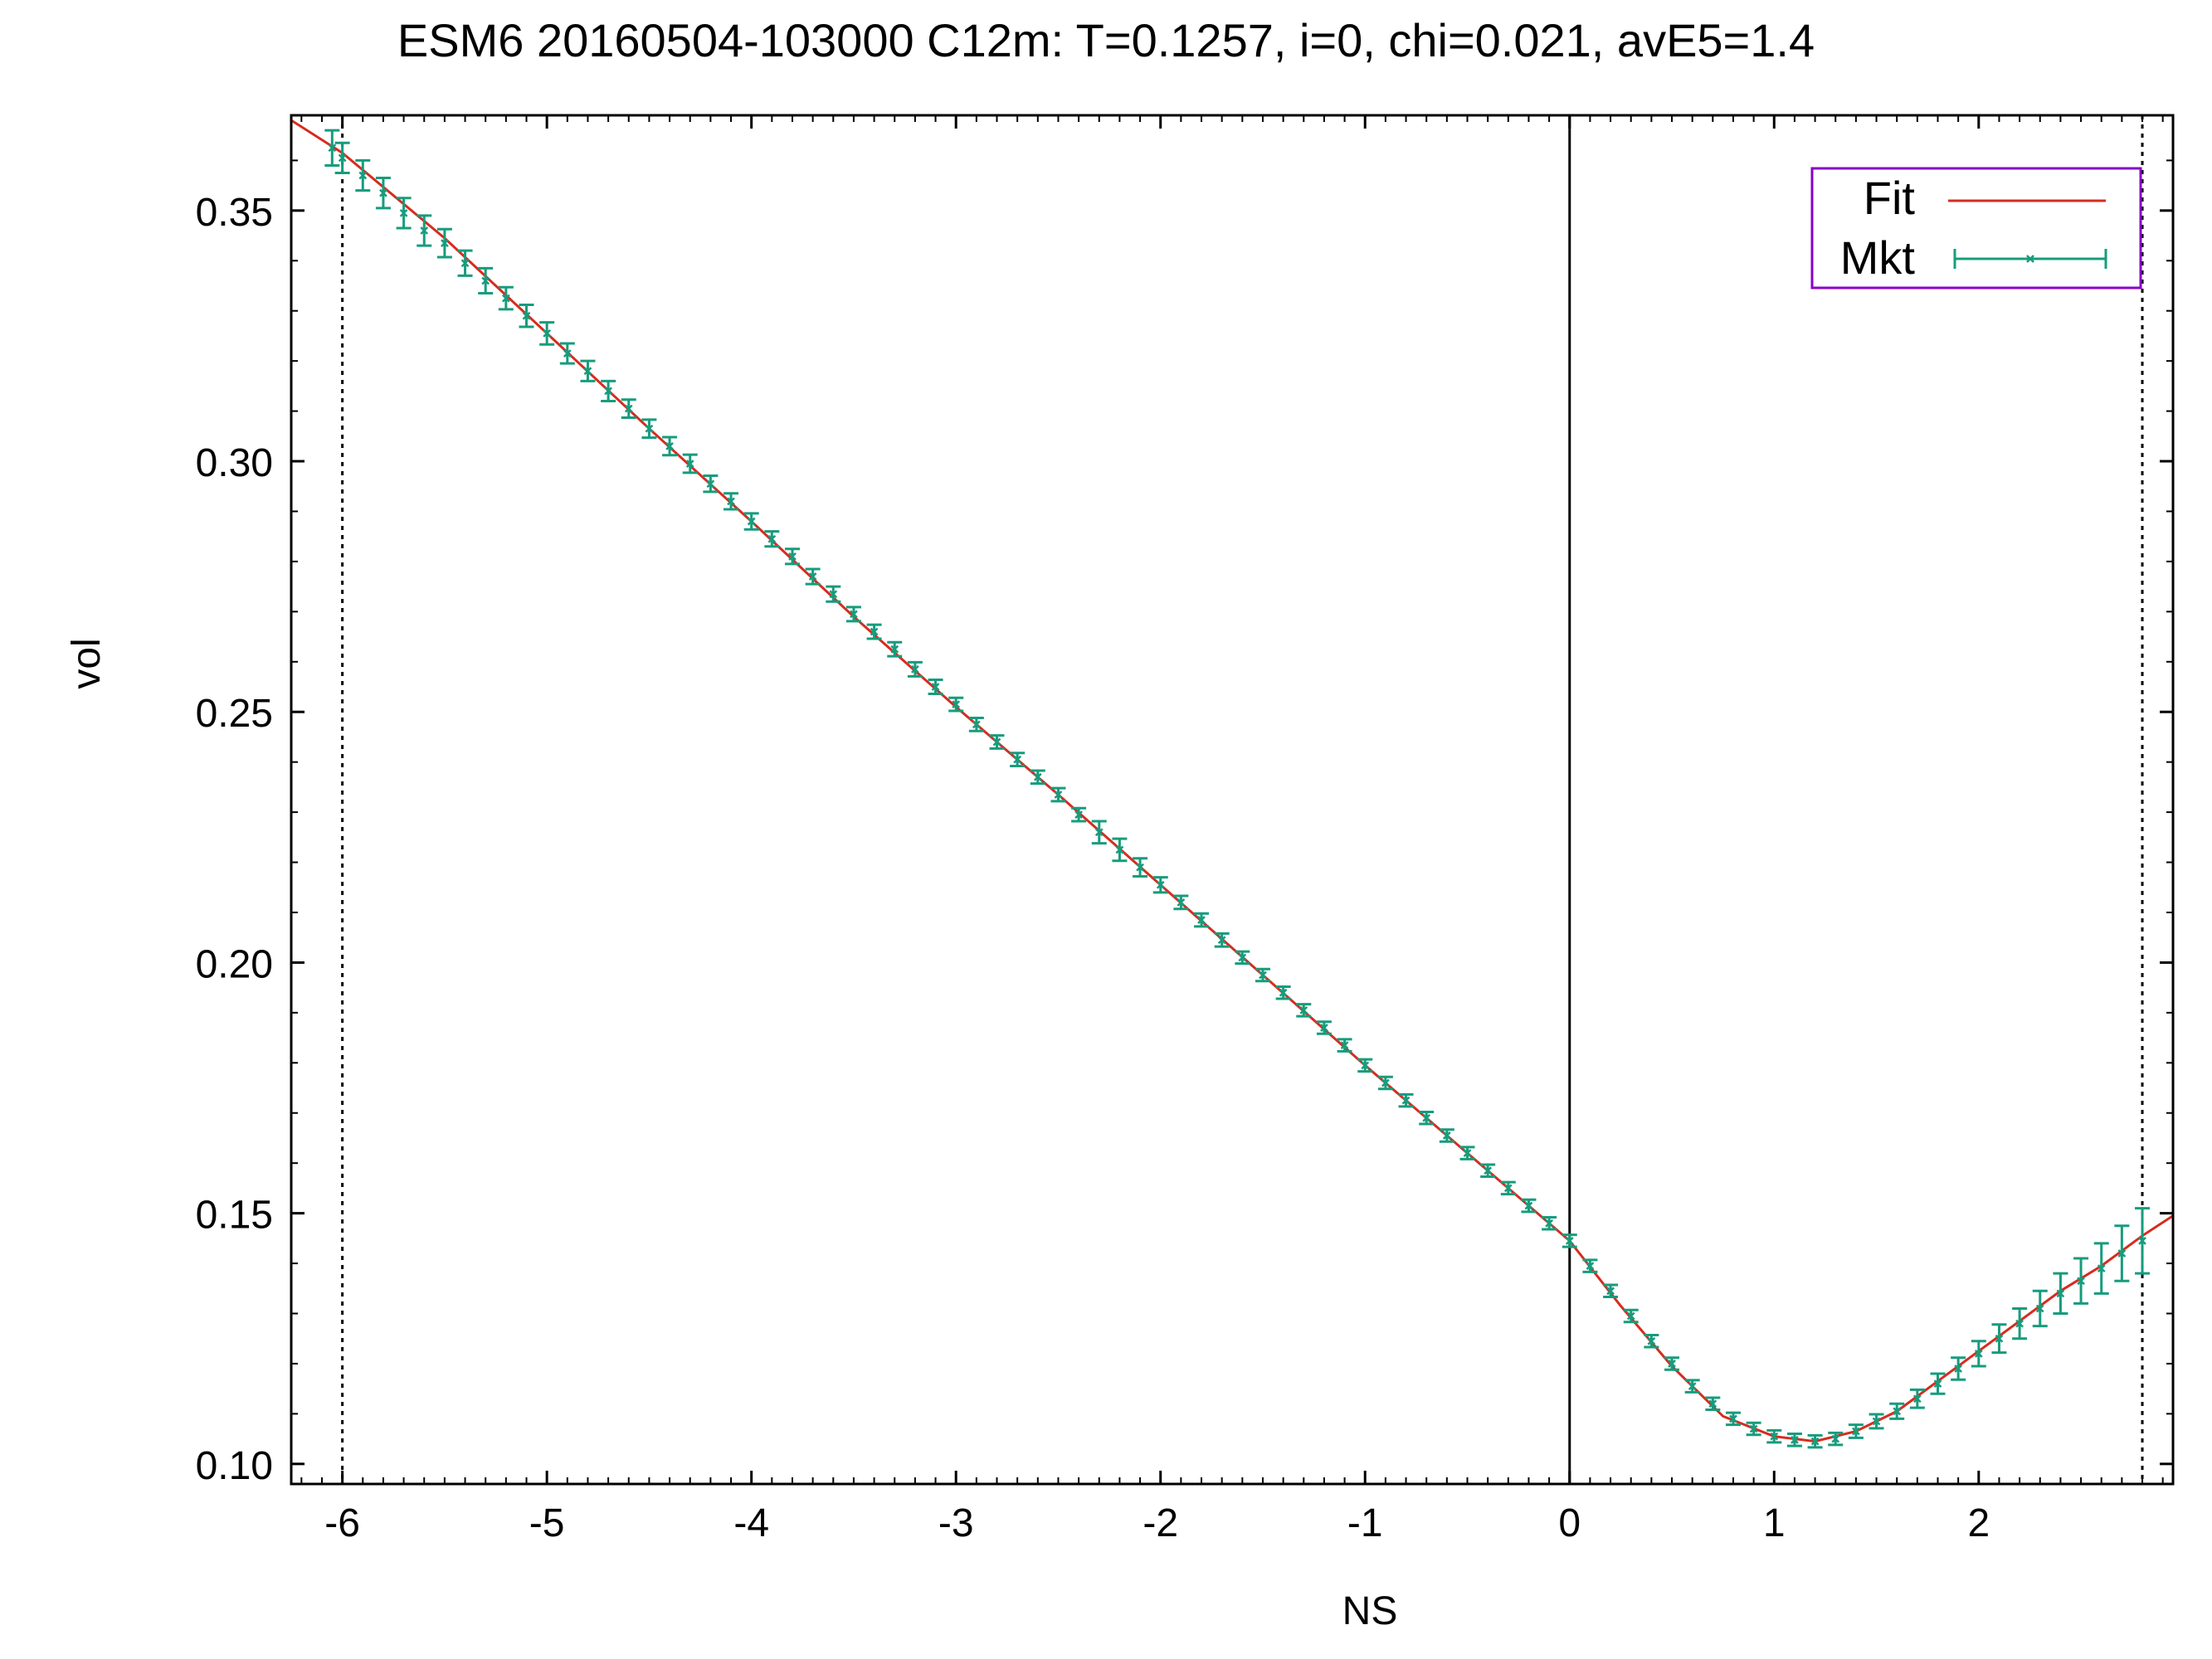 The width and height of the screenshot is (2212, 1659). What do you see at coordinates (547, 1523) in the screenshot?
I see `x-tick-label: -5` at bounding box center [547, 1523].